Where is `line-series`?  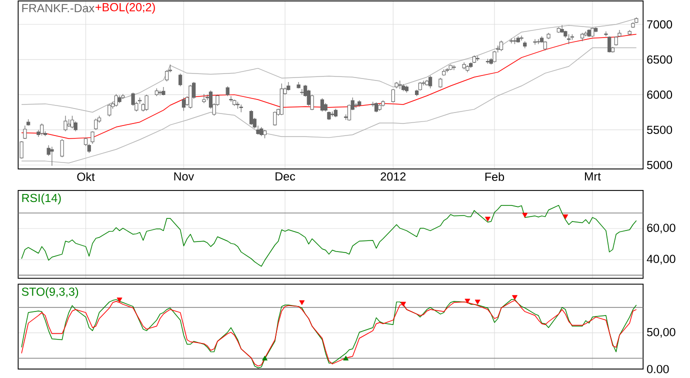 line-series is located at coordinates (329, 236).